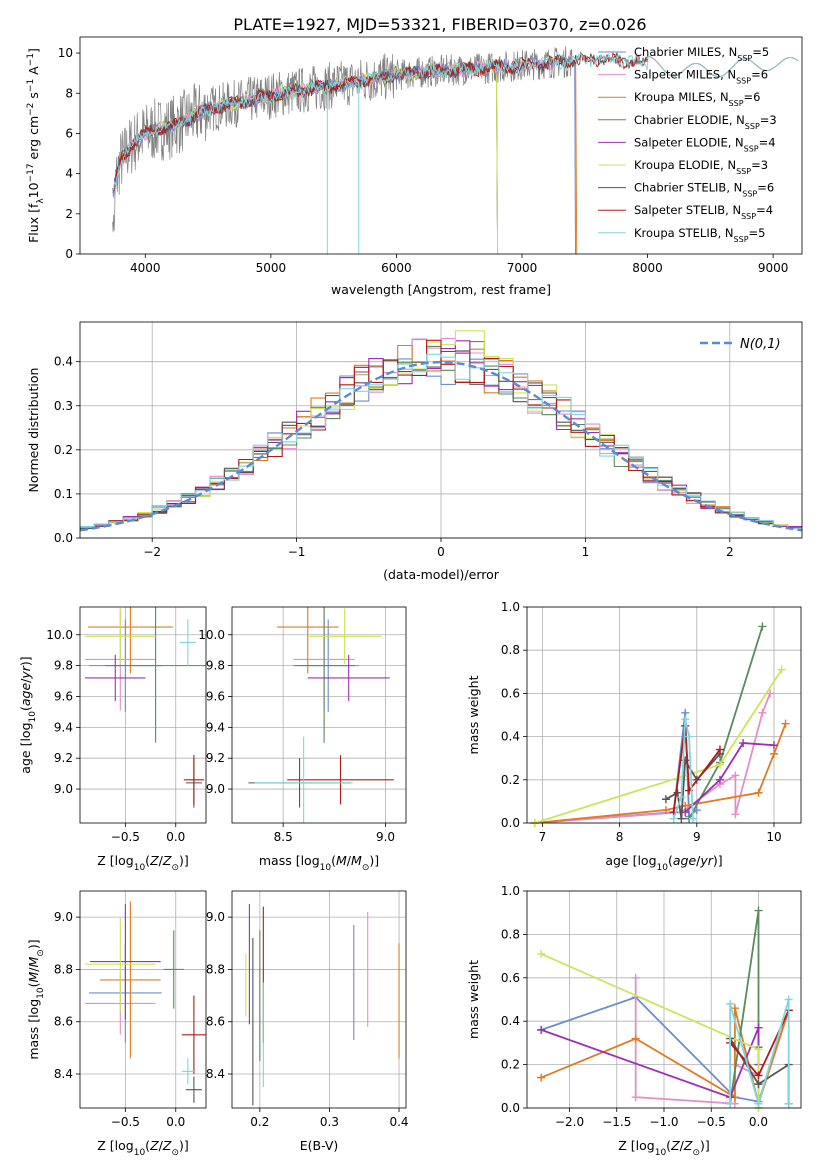 This screenshot has height=1170, width=819. Describe the element at coordinates (663, 1122) in the screenshot. I see `tick-label-x: −1.0` at that location.